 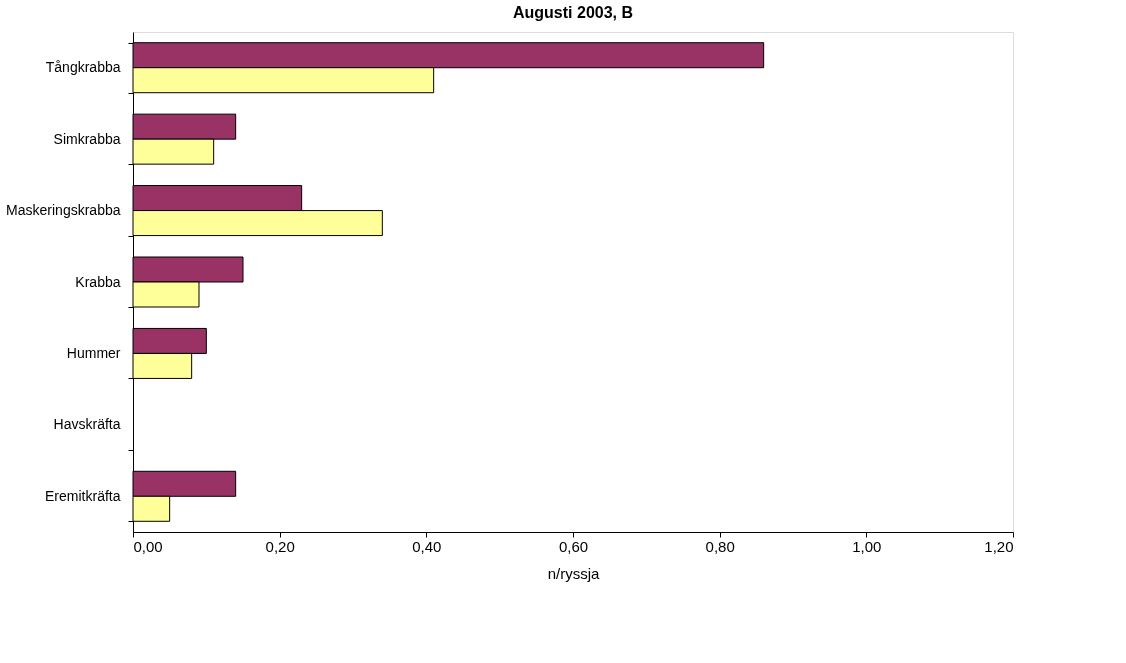 What do you see at coordinates (573, 546) in the screenshot?
I see `x-tick-label: 0,60` at bounding box center [573, 546].